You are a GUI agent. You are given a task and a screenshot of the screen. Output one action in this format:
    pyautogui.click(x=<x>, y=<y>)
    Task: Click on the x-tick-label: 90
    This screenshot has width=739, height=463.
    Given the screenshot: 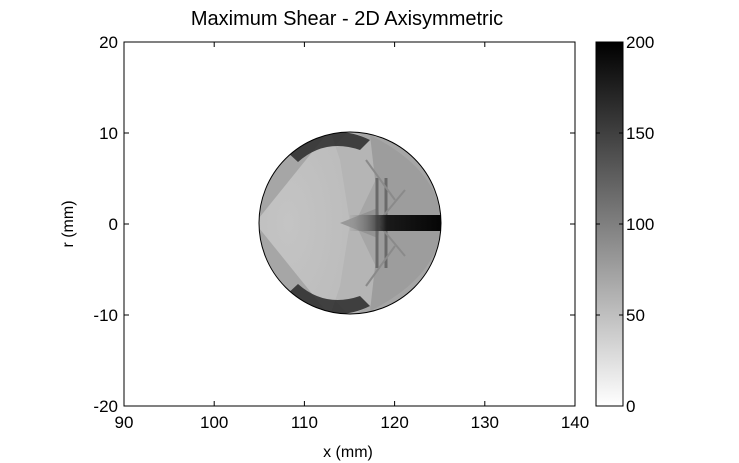 What is the action you would take?
    pyautogui.click(x=124, y=422)
    